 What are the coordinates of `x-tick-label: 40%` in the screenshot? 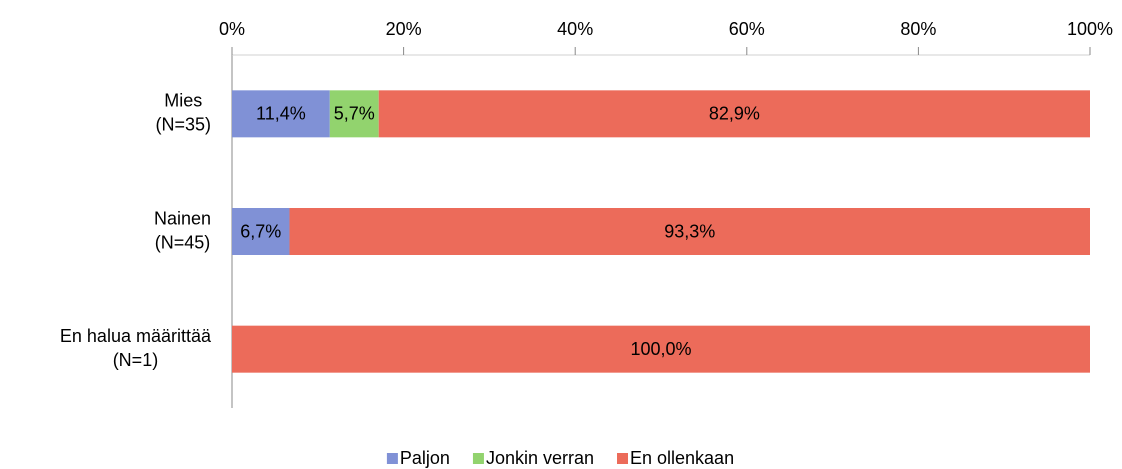 It's located at (575, 29).